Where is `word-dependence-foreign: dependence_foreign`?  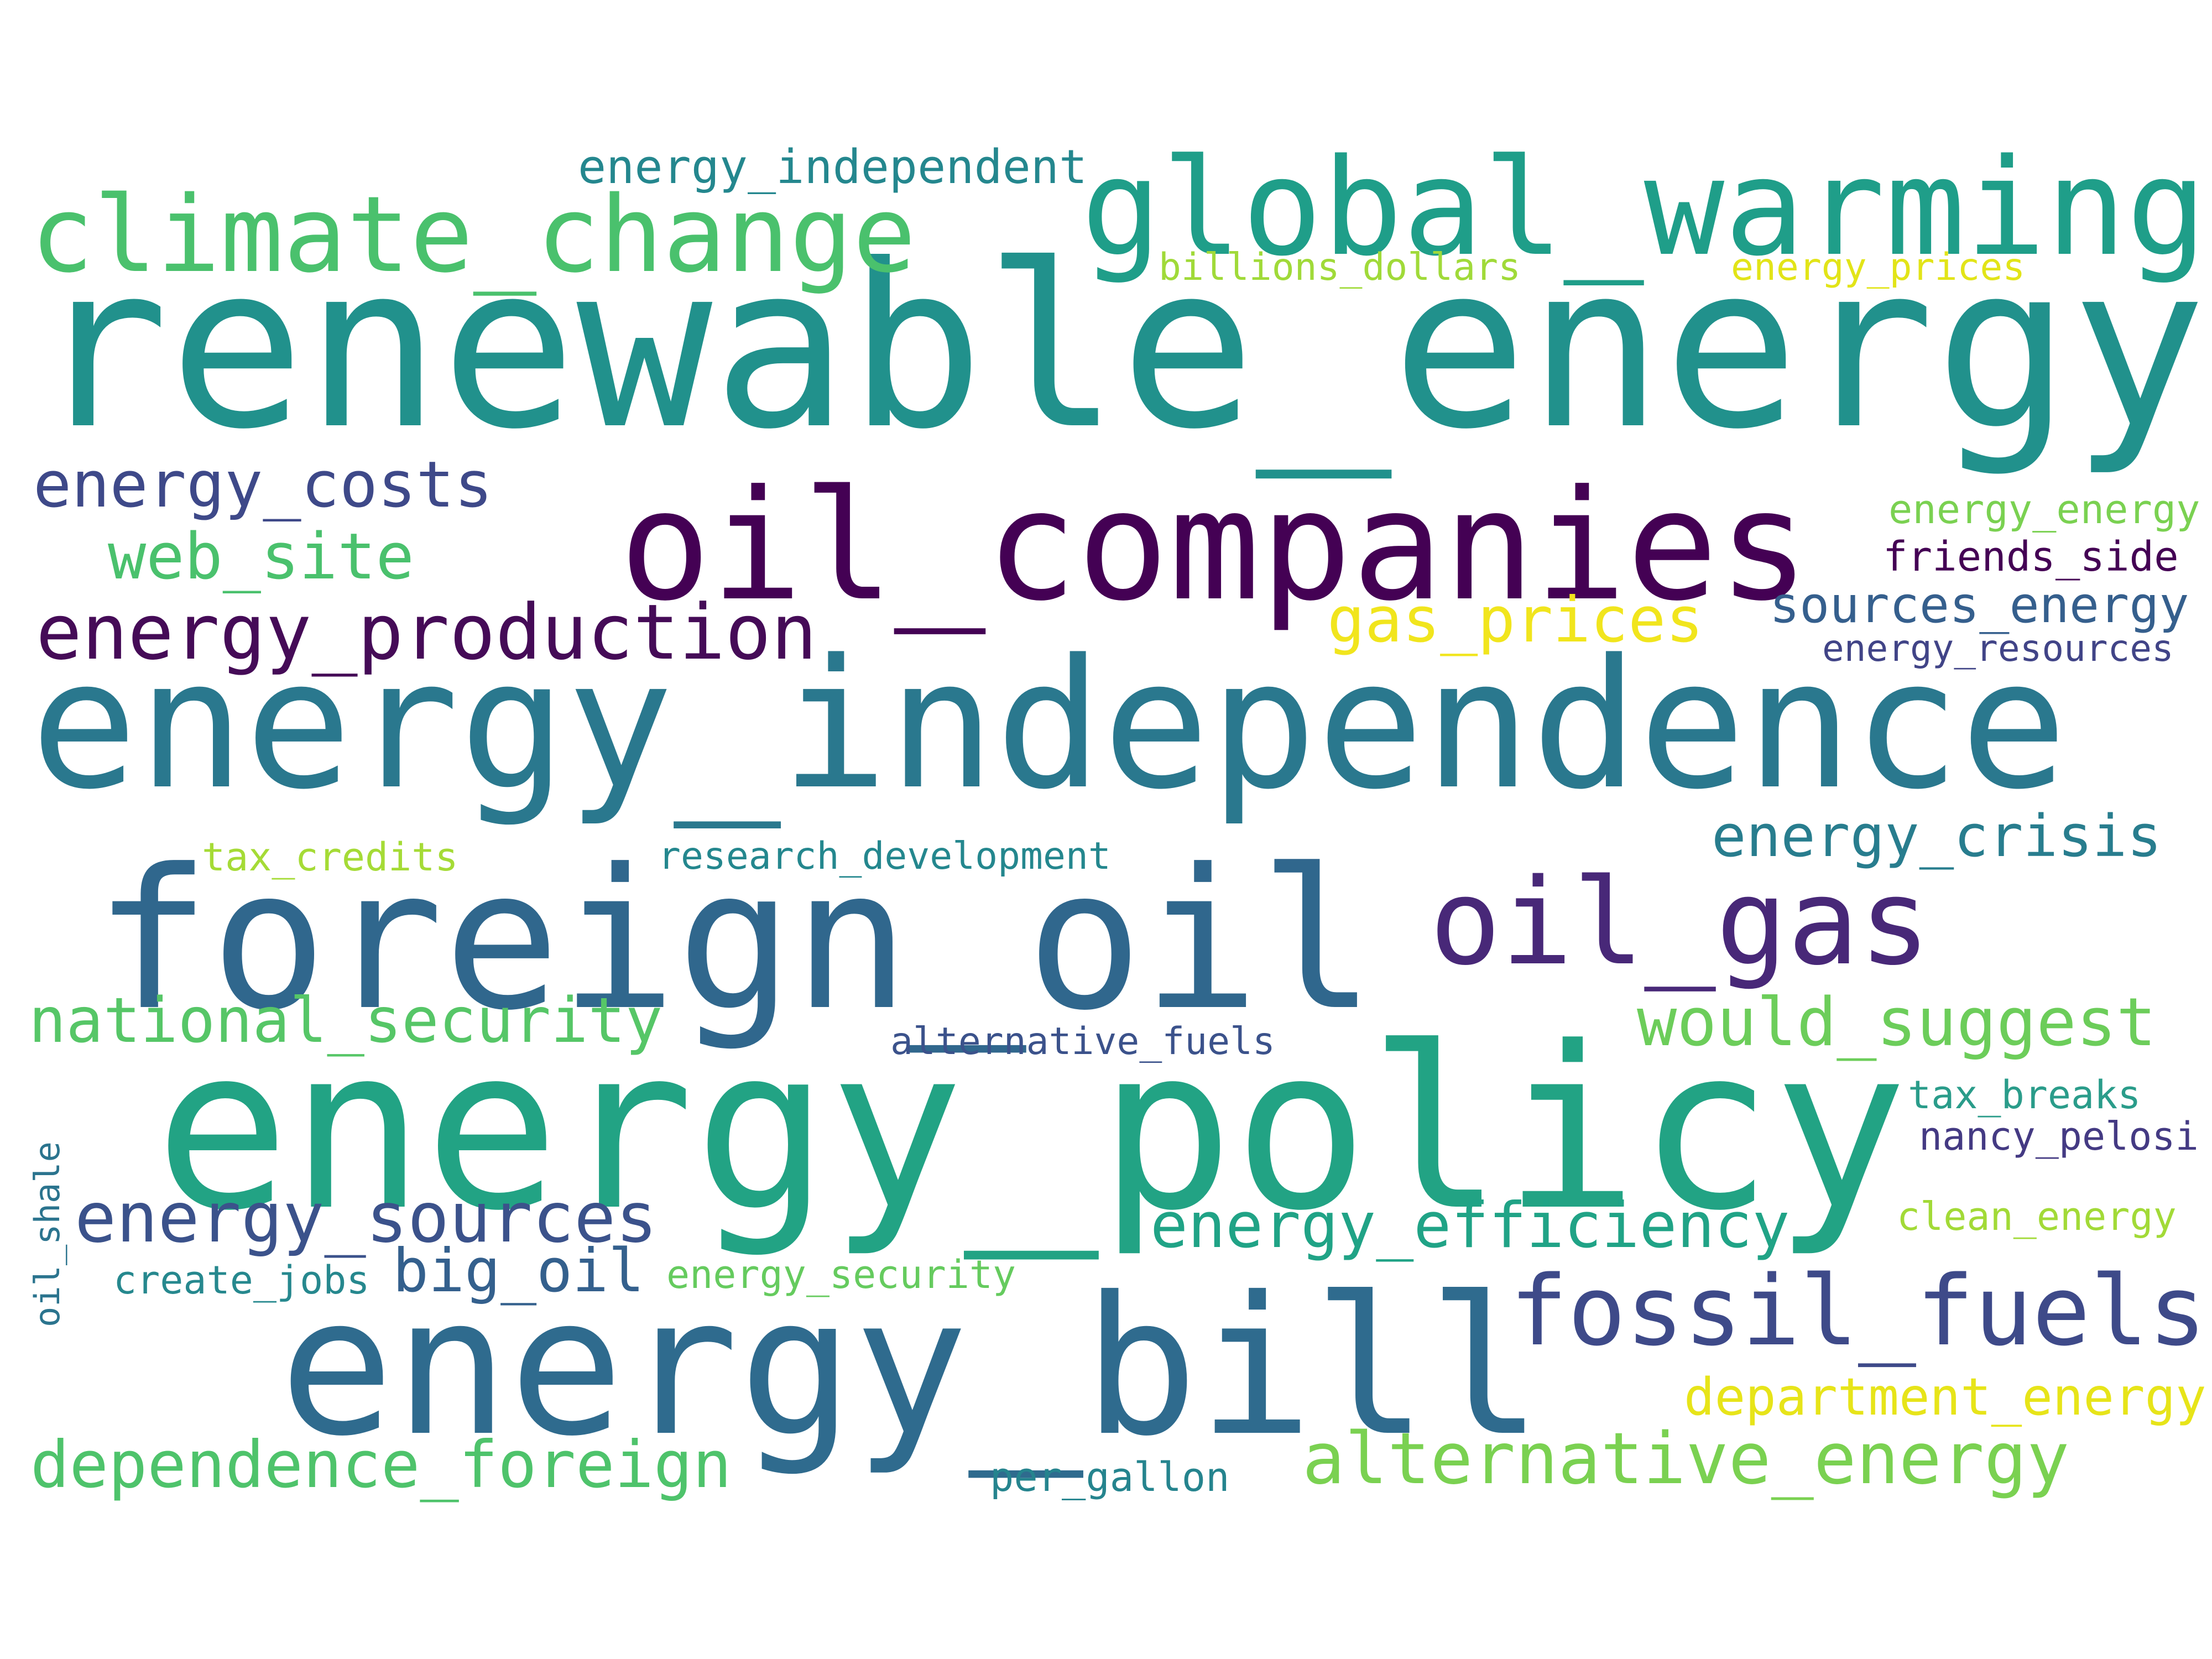 word-dependence-foreign: dependence_foreign is located at coordinates (381, 1465).